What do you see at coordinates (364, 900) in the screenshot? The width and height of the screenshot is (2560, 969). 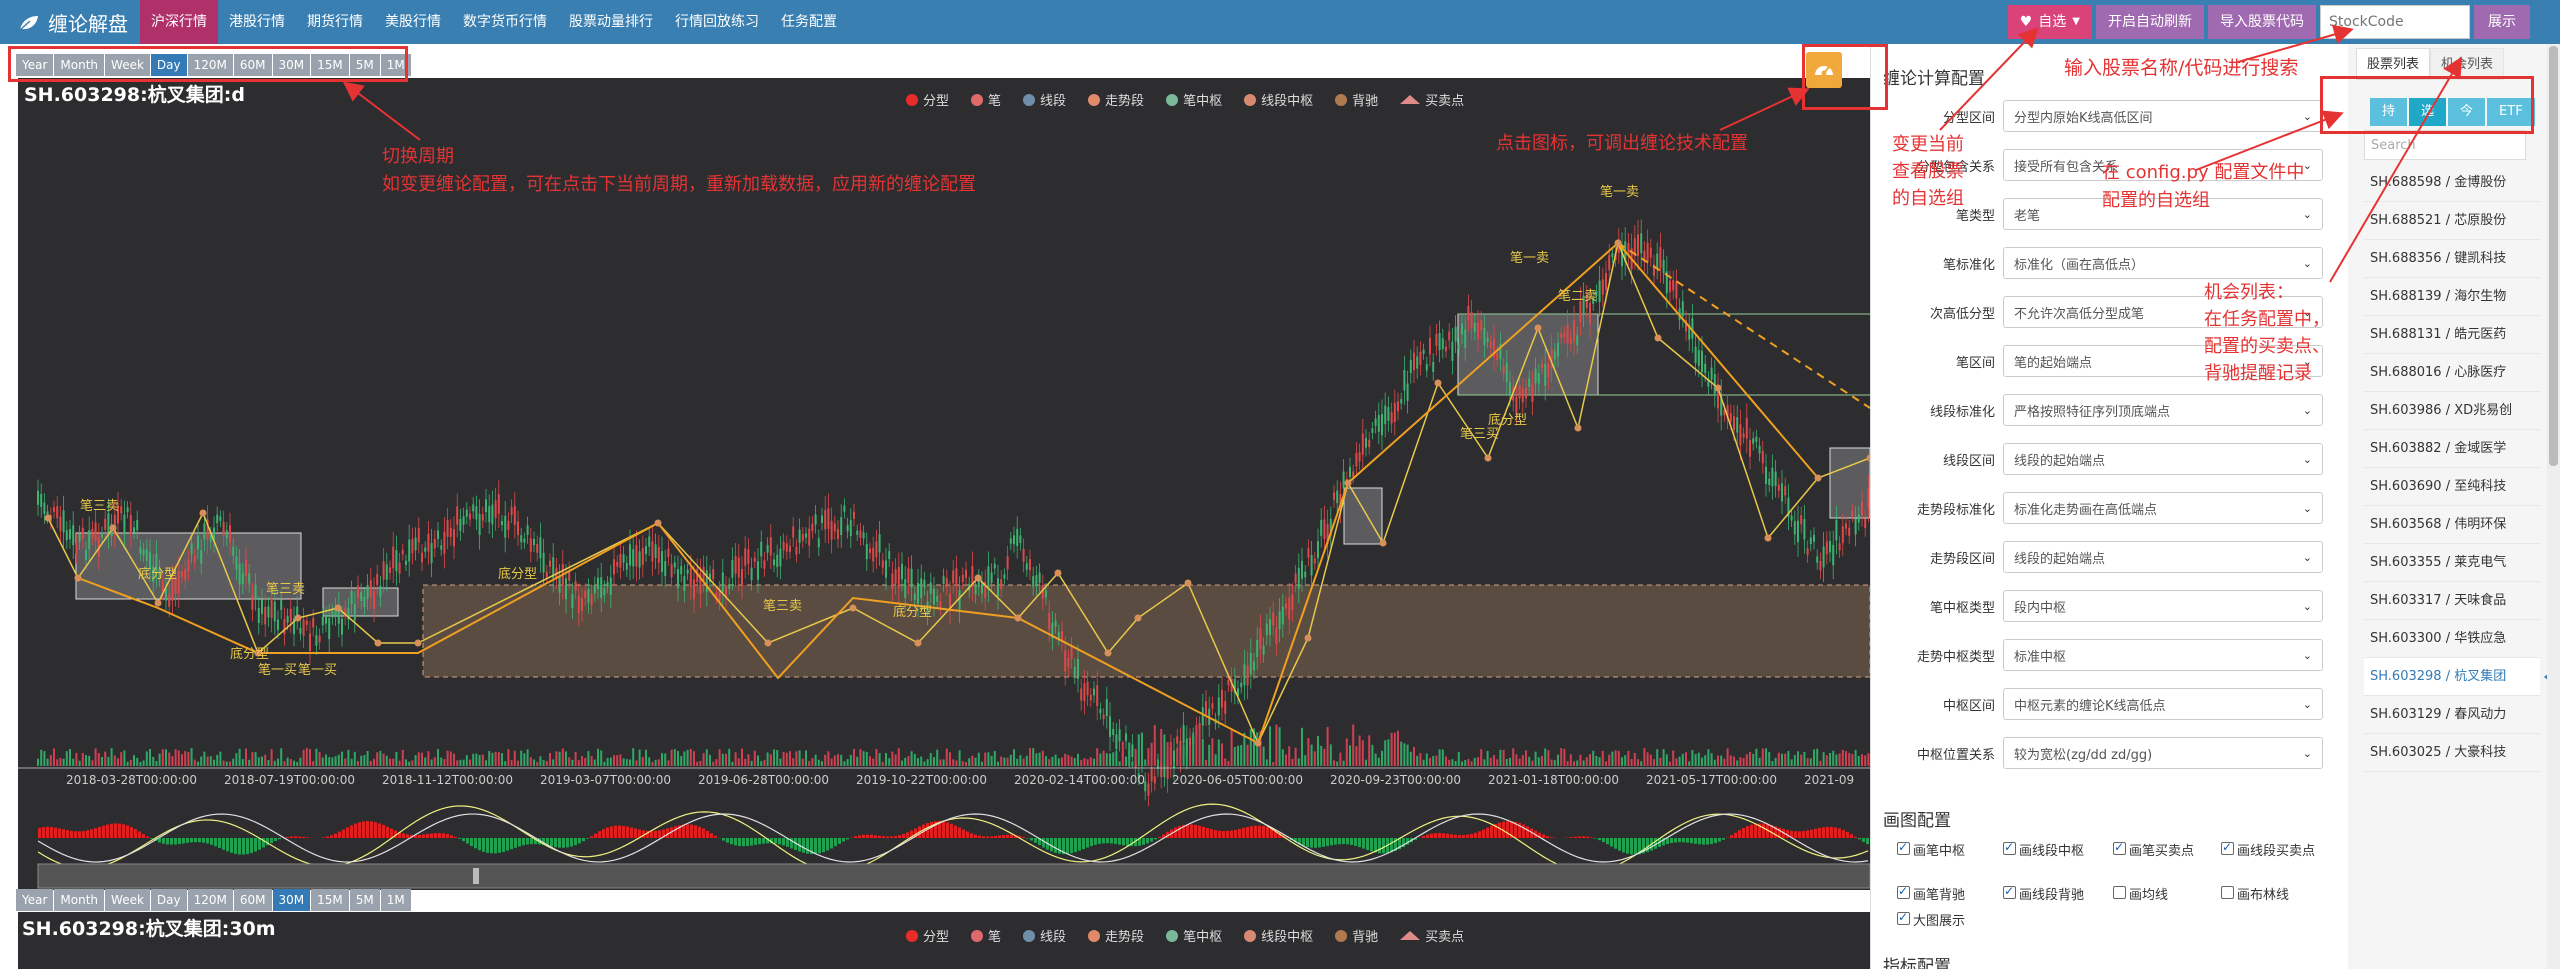 I see `period-30m-5m-button: 5M` at bounding box center [364, 900].